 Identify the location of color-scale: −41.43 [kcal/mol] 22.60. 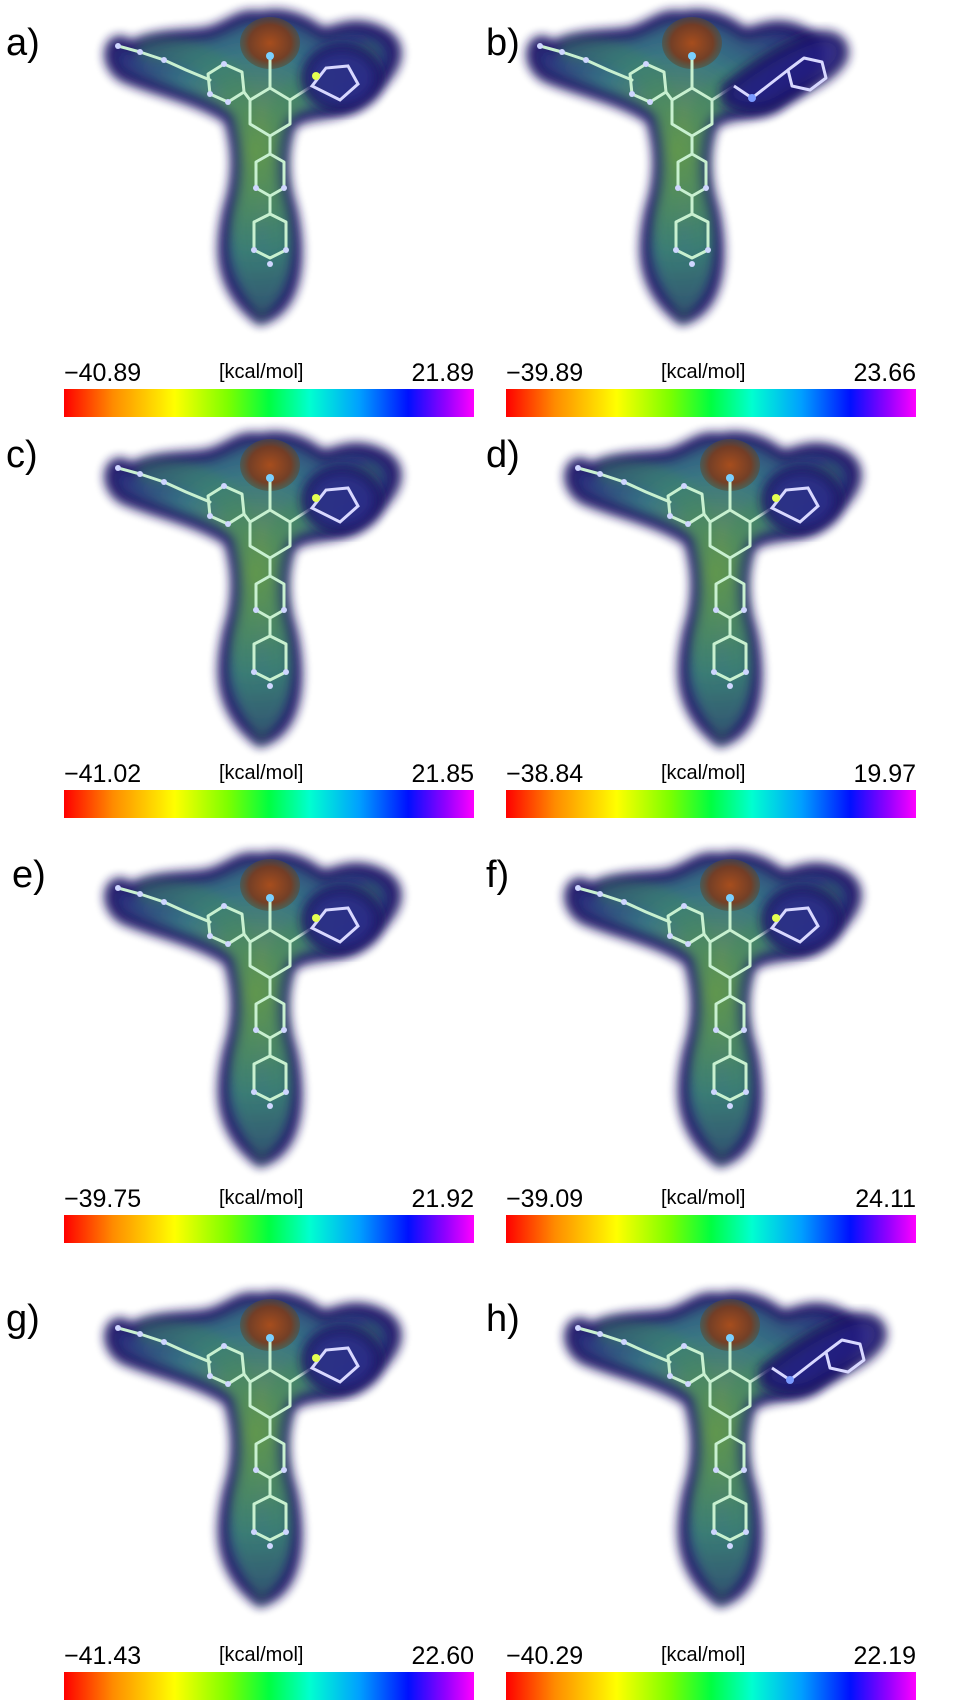
(269, 1676).